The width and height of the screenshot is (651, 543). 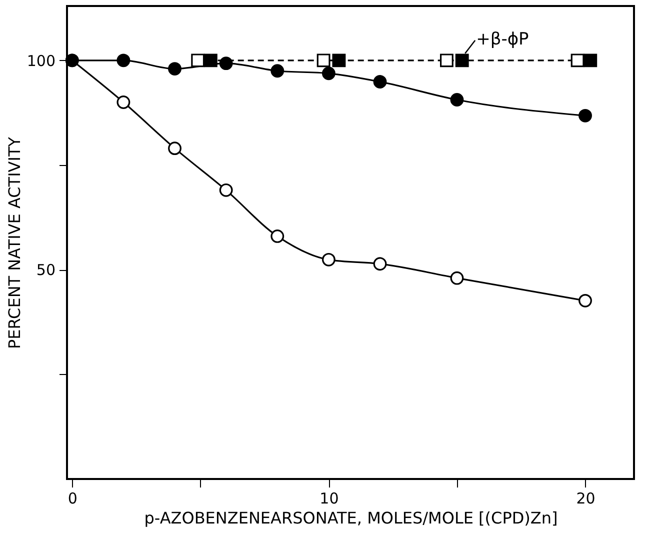 I want to click on x-tick-label: 10, so click(x=329, y=499).